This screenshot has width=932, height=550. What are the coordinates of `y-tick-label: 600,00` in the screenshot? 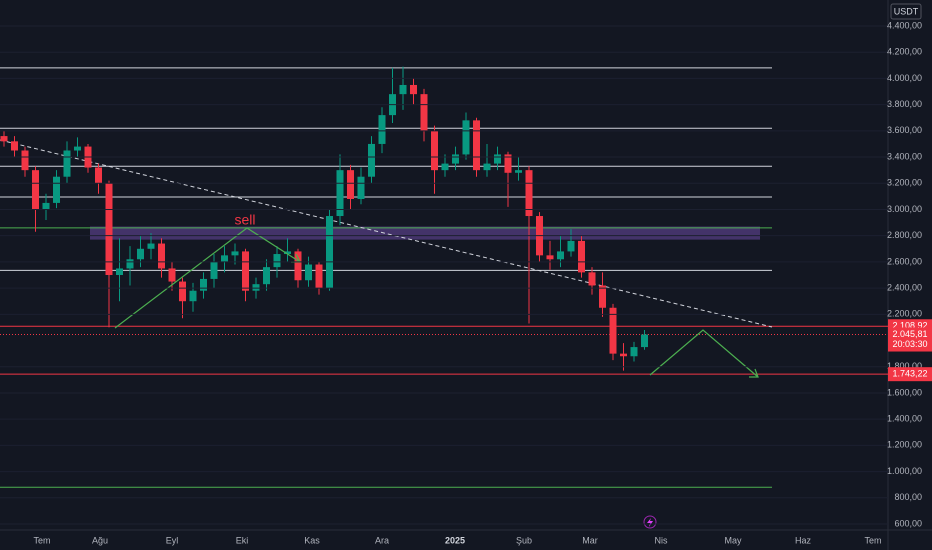 It's located at (908, 523).